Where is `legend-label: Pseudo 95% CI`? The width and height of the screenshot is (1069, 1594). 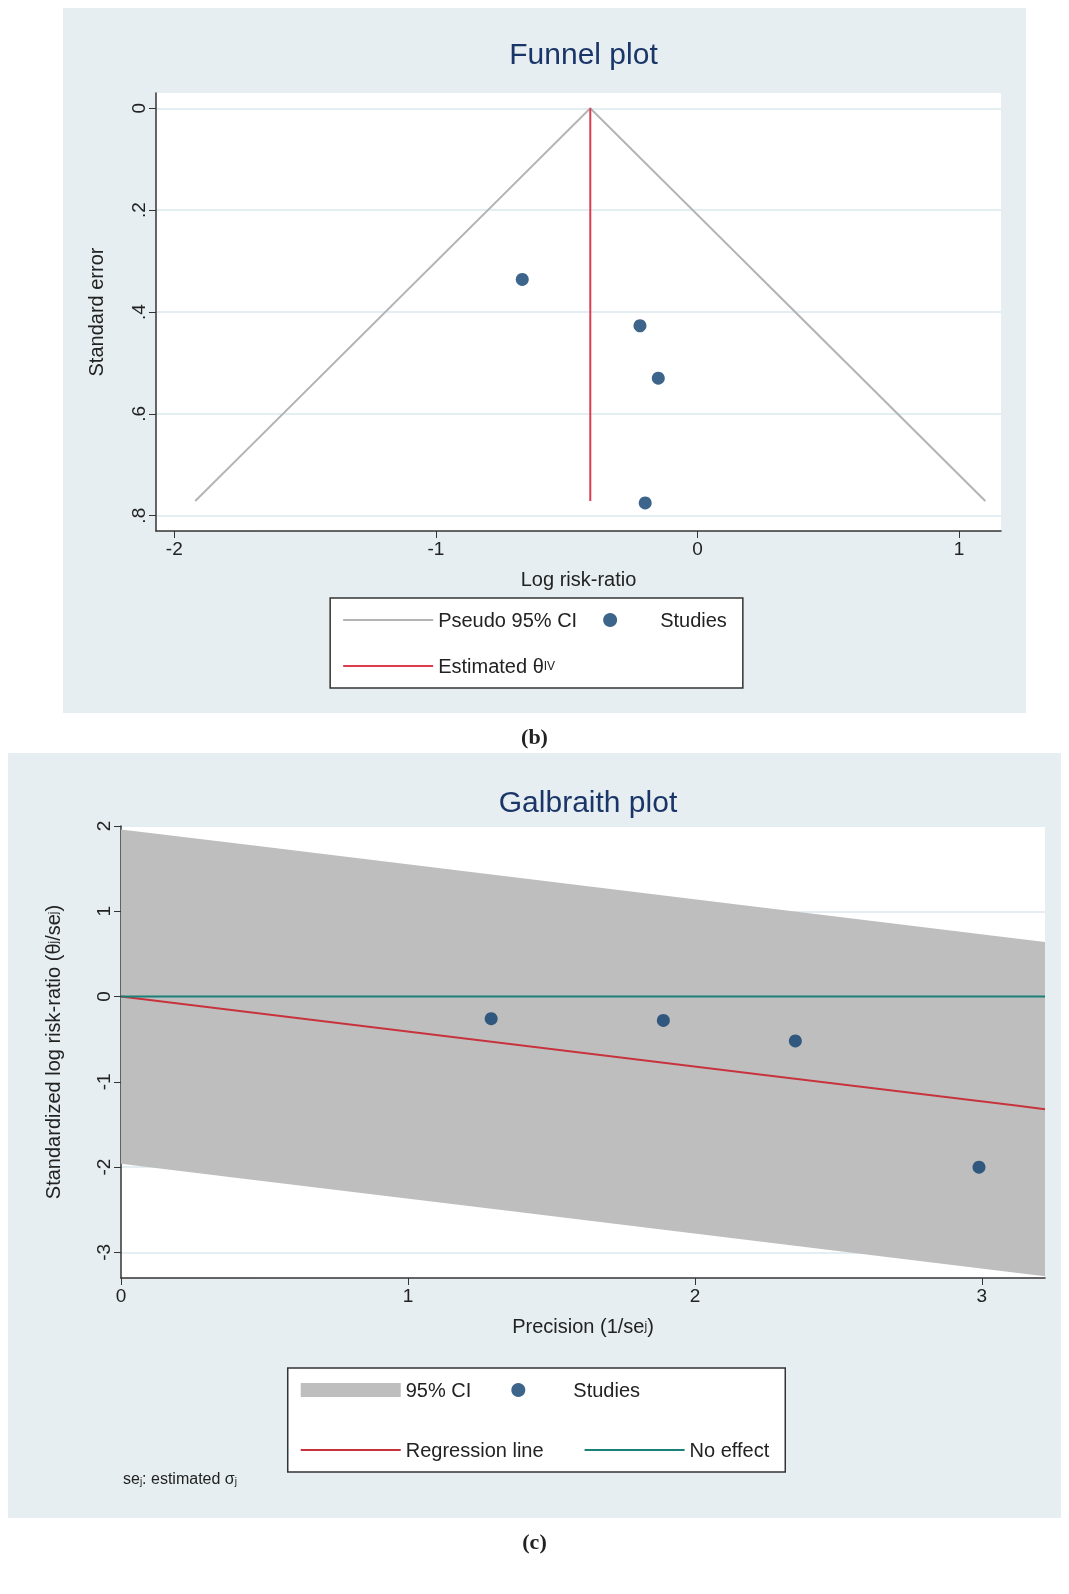 legend-label: Pseudo 95% CI is located at coordinates (508, 620).